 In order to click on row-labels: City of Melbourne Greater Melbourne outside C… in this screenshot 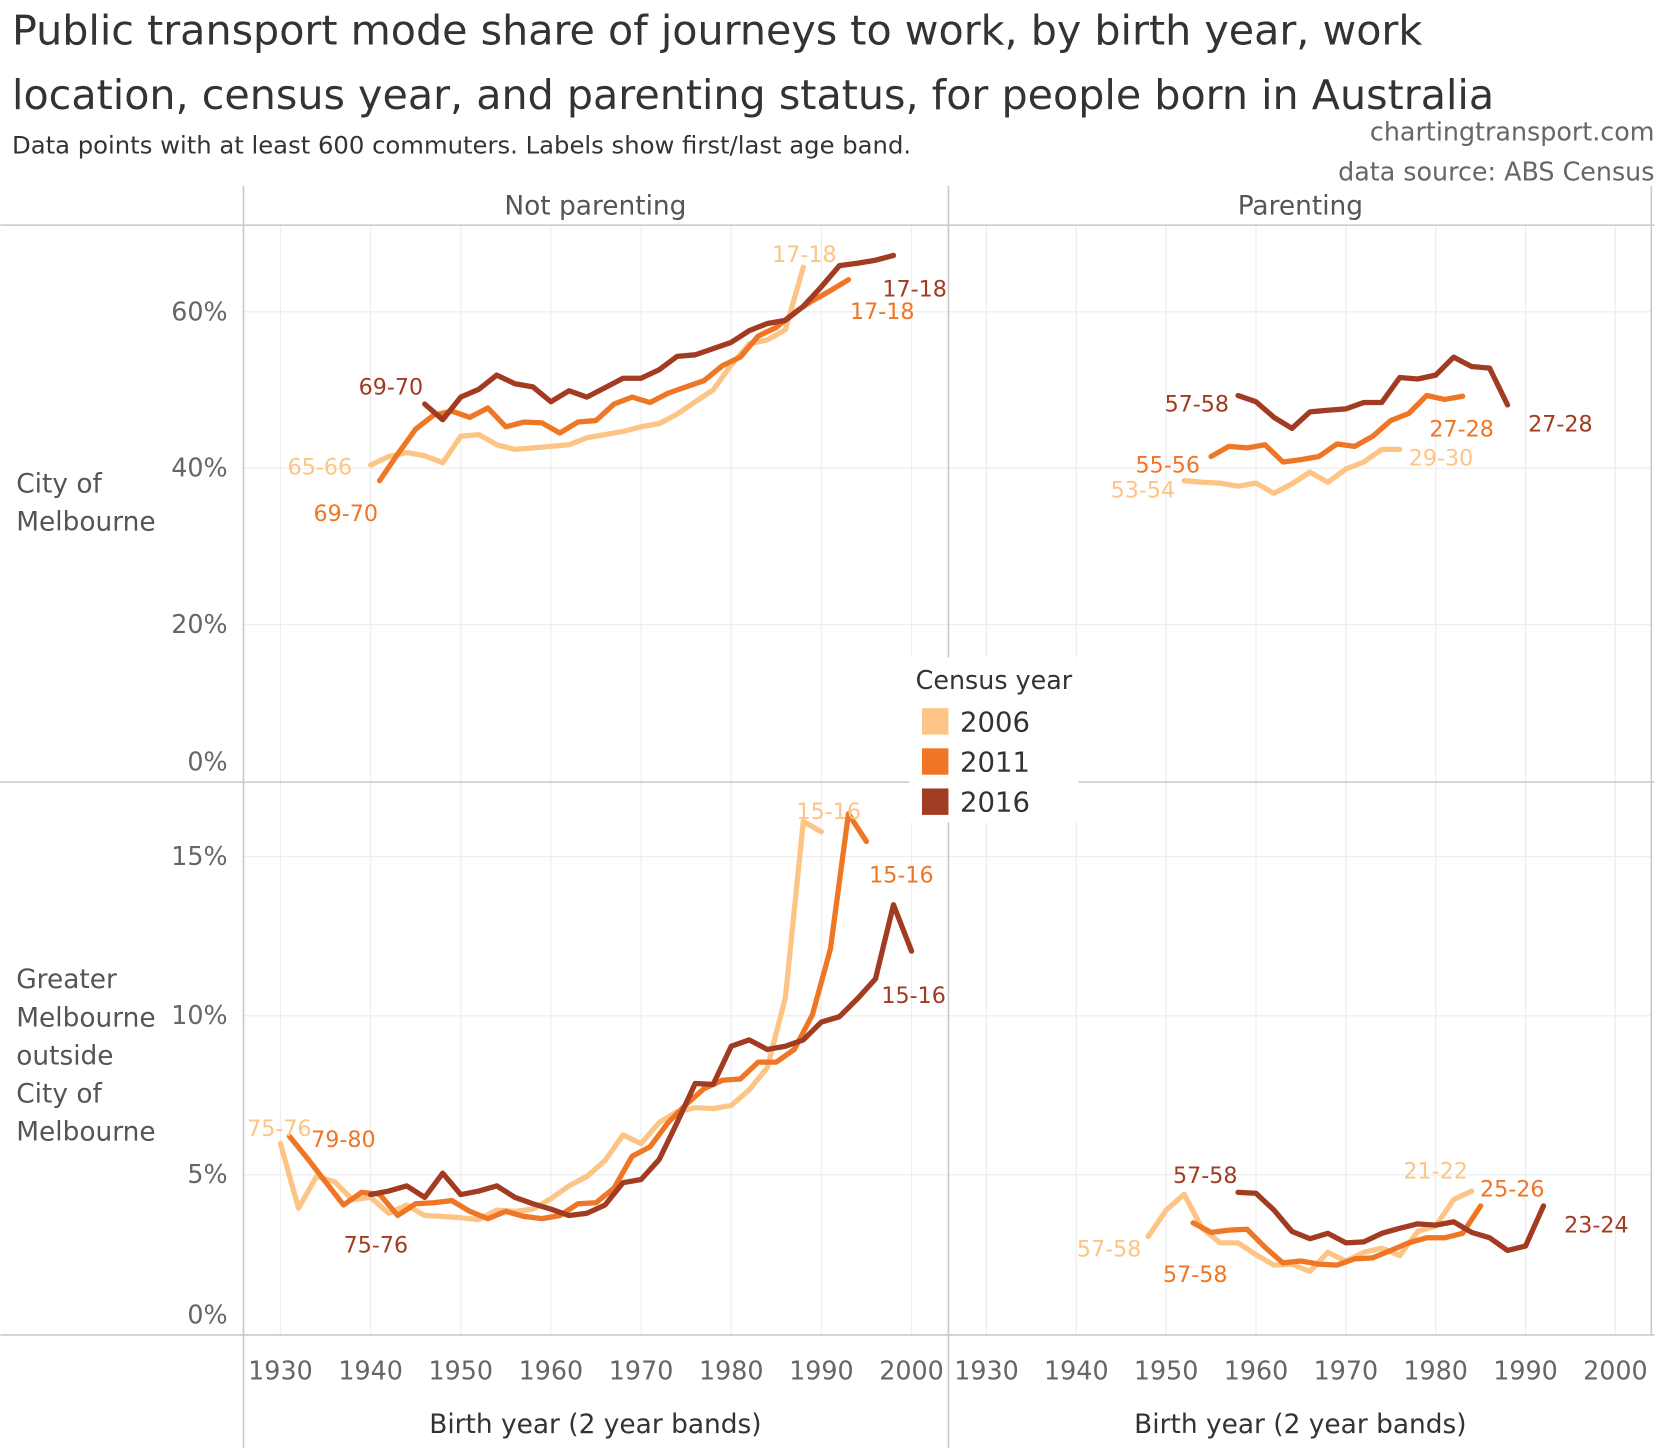, I will do `click(85, 808)`.